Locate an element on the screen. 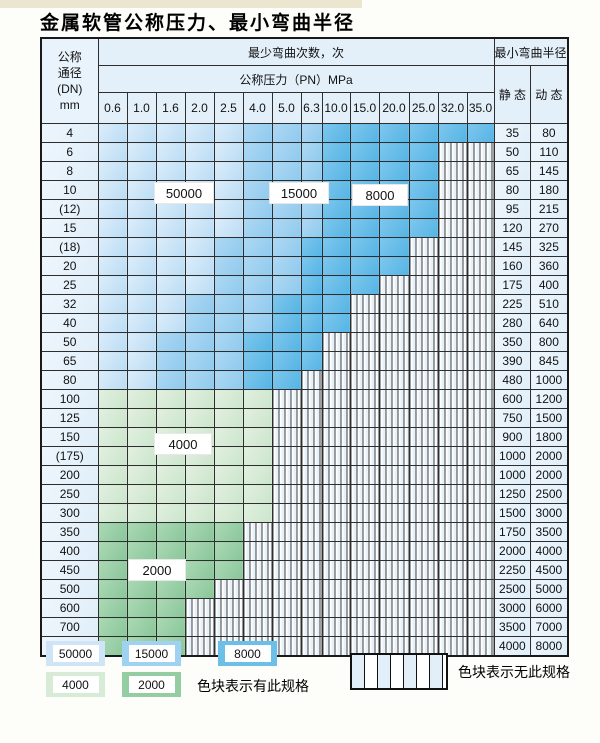 This screenshot has height=743, width=600. dn-header-line: (DN) is located at coordinates (70, 89).